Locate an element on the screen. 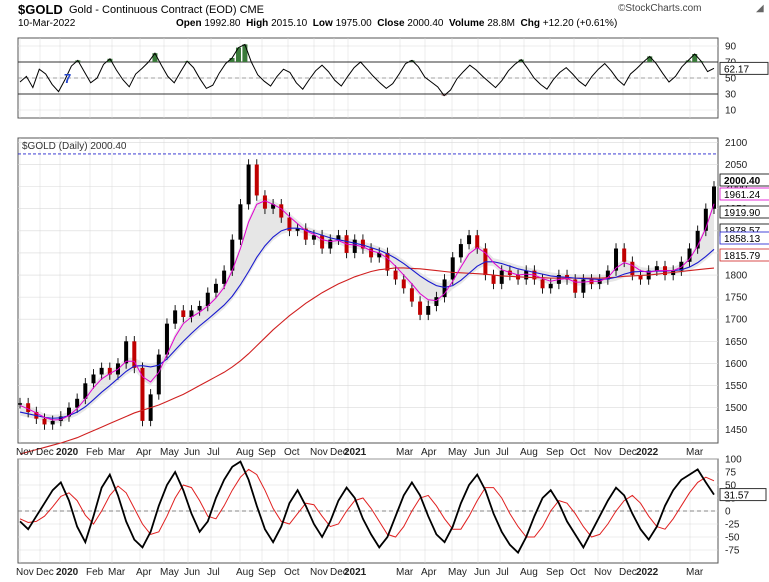 The width and height of the screenshot is (769, 582). price-ytick-label: 1550 is located at coordinates (736, 386).